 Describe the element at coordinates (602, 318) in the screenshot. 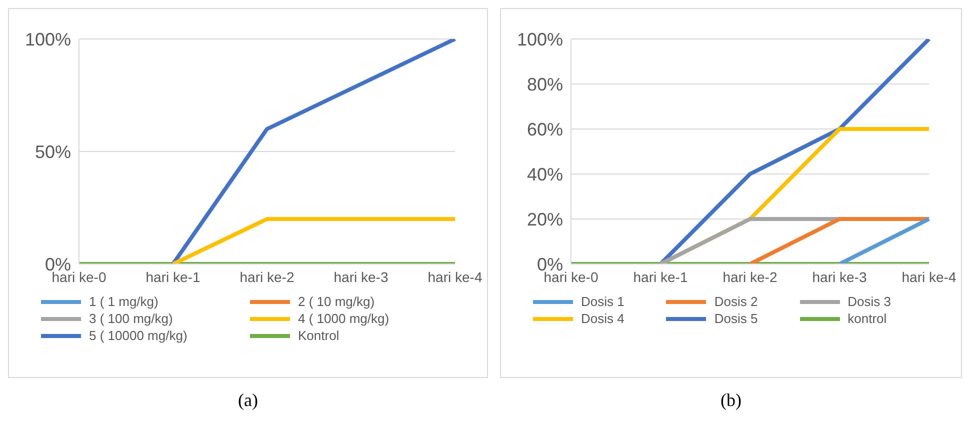

I see `legend-label: Dosis 4` at that location.